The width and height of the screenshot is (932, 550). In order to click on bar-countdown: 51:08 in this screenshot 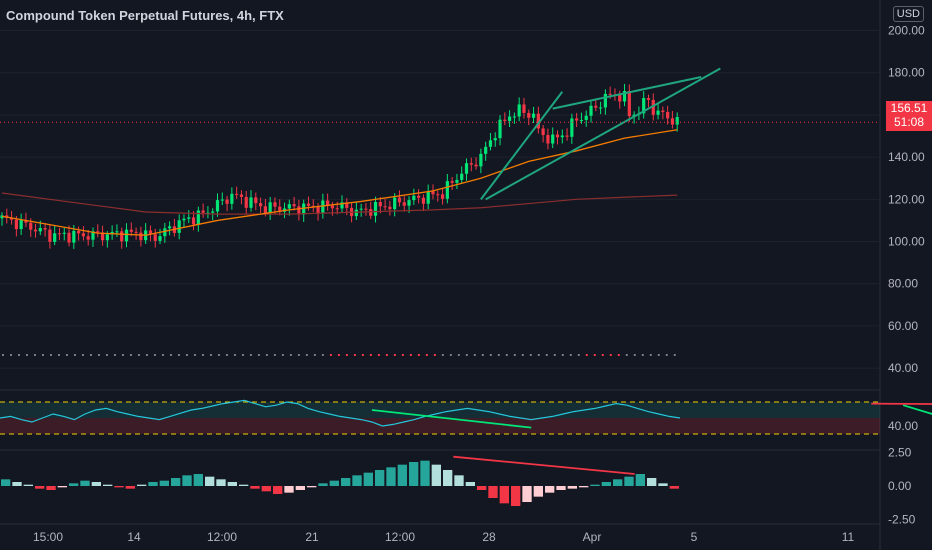, I will do `click(909, 122)`.